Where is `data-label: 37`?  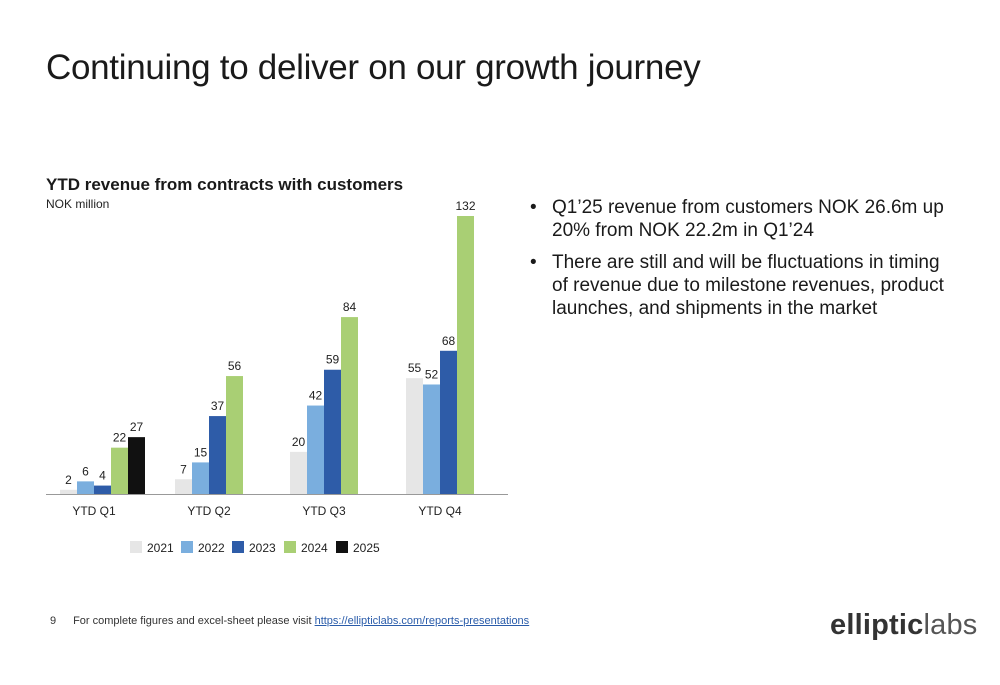 data-label: 37 is located at coordinates (218, 406).